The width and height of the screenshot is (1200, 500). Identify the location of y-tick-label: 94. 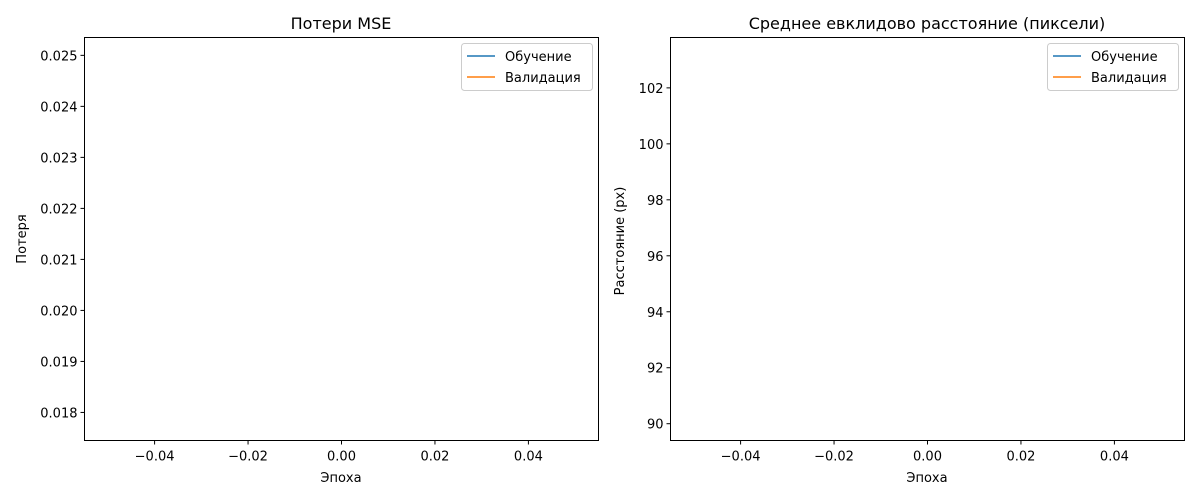
(655, 313).